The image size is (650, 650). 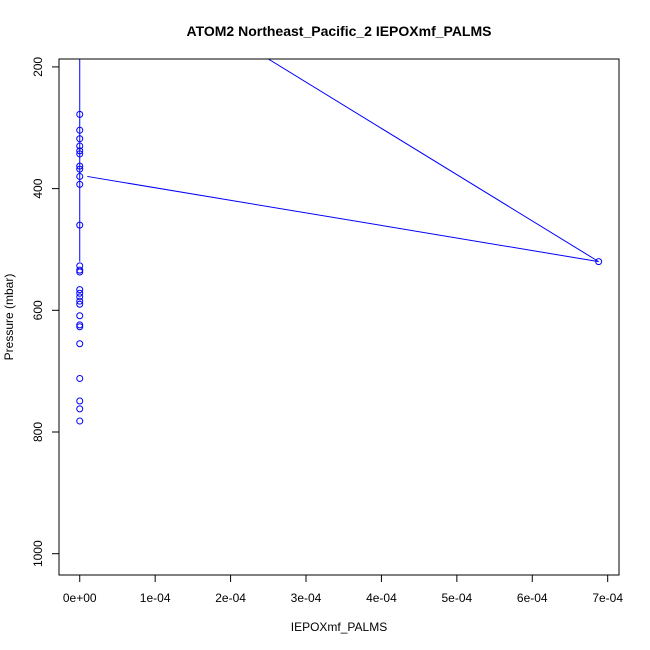 I want to click on chart-title: ATOM2 Northeast_Pacific_2 IEPOXmf_PALMS, so click(x=339, y=31).